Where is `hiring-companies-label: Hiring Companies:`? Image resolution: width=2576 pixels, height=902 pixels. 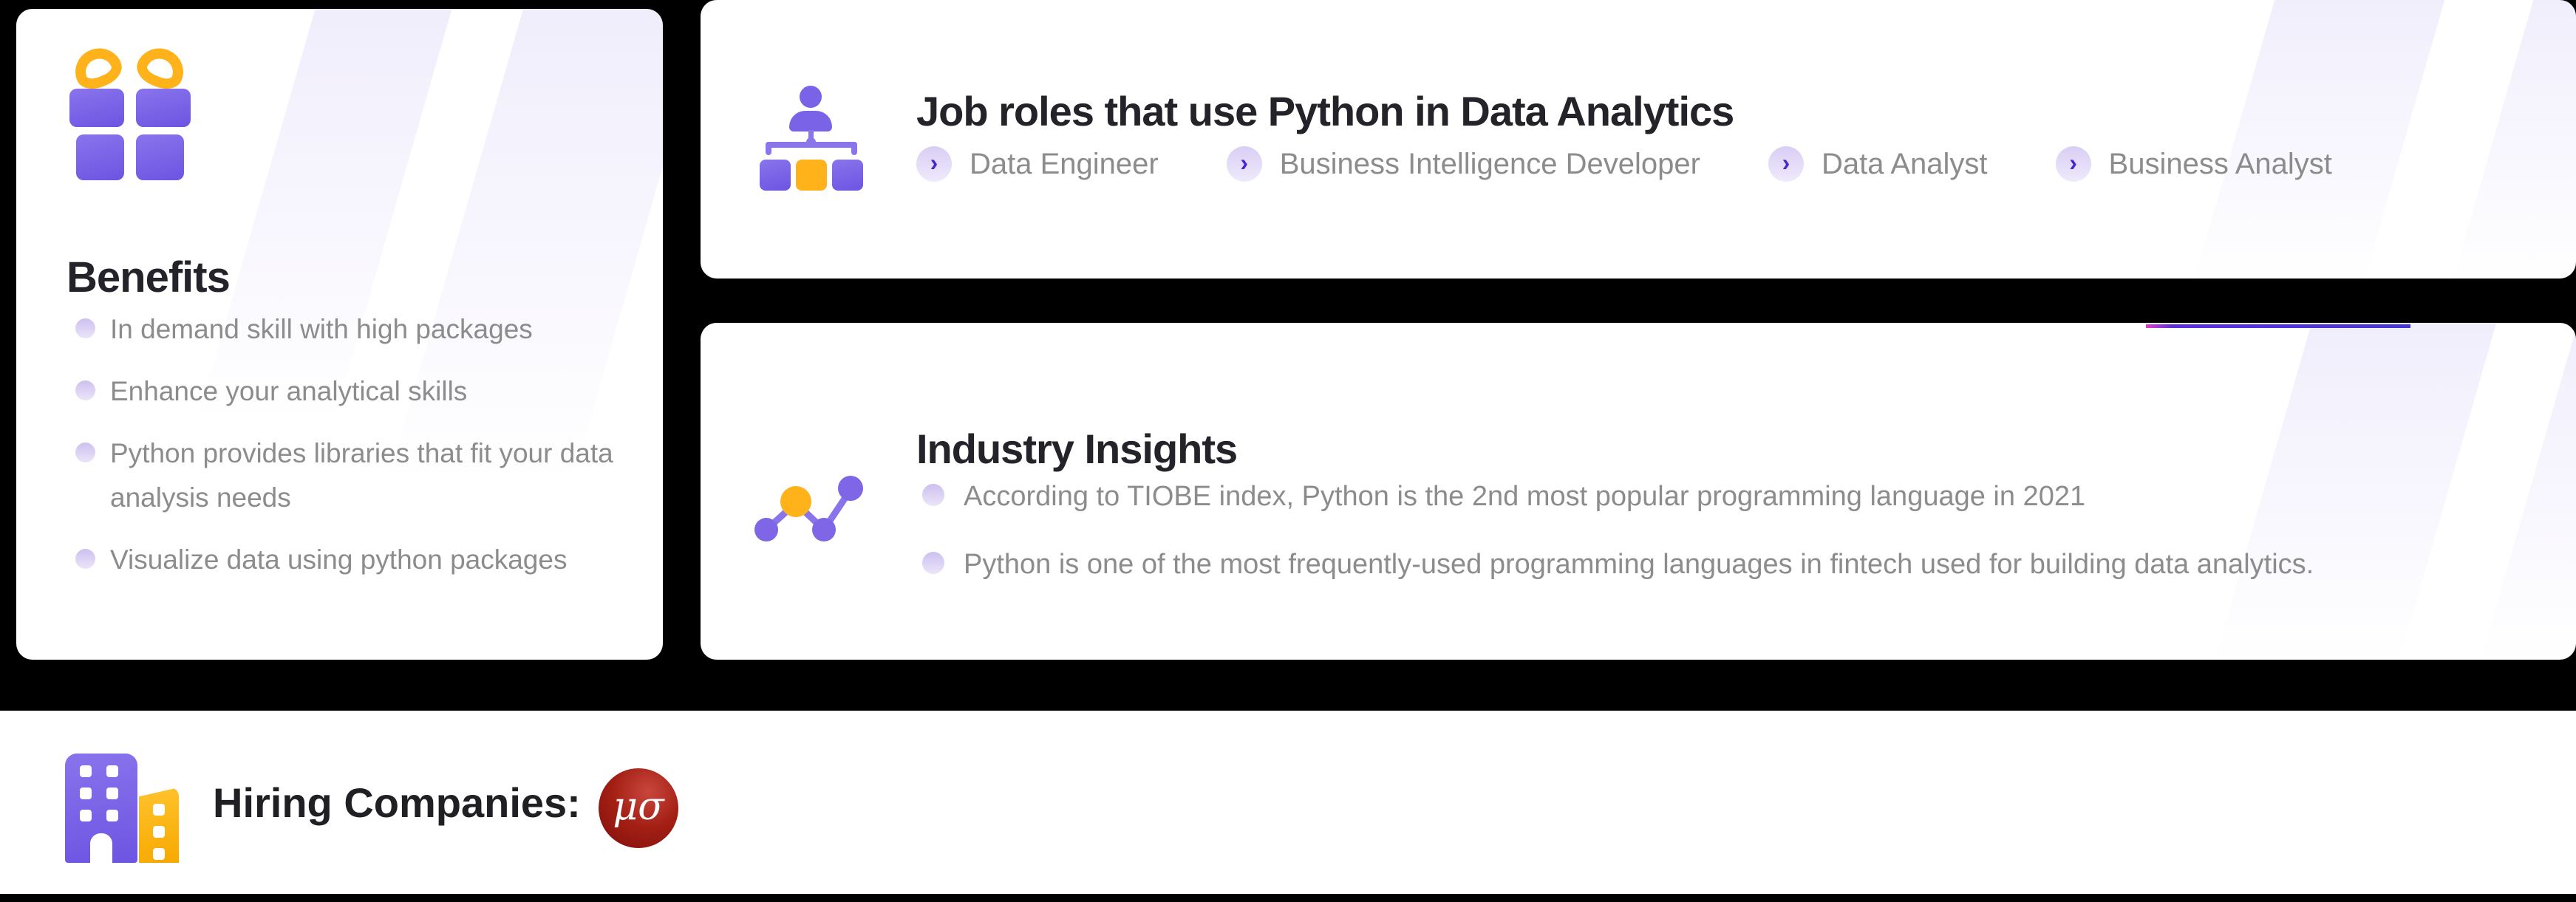 hiring-companies-label: Hiring Companies: is located at coordinates (397, 803).